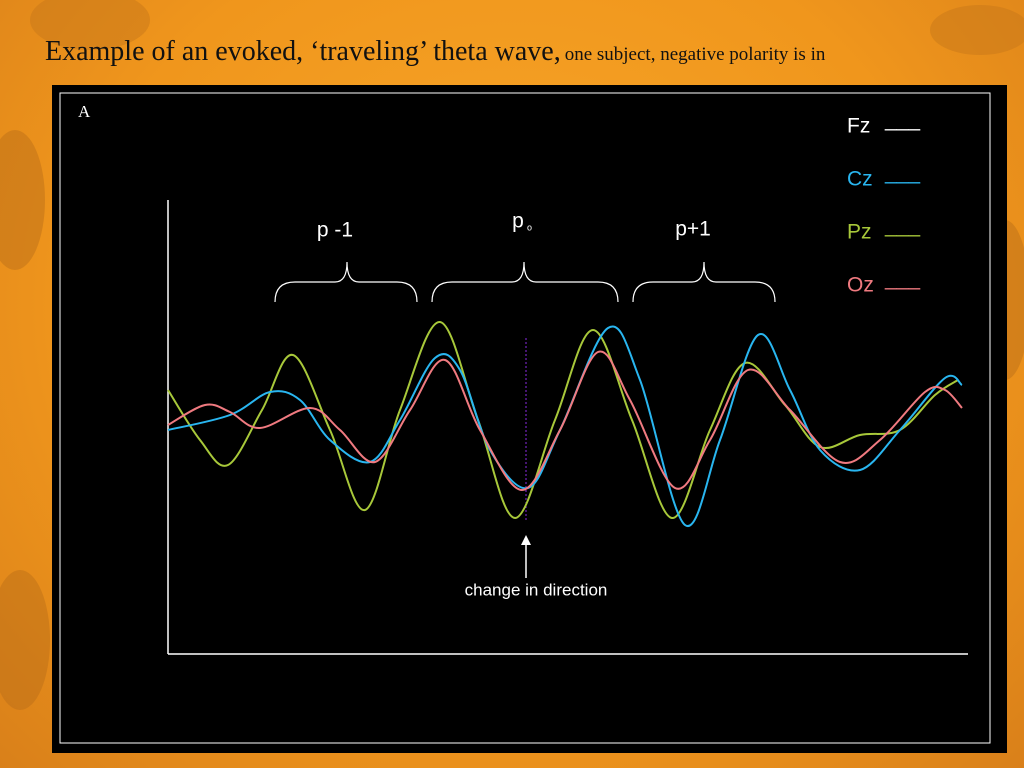 Image resolution: width=1024 pixels, height=768 pixels. I want to click on arrow-label: change in direction, so click(536, 589).